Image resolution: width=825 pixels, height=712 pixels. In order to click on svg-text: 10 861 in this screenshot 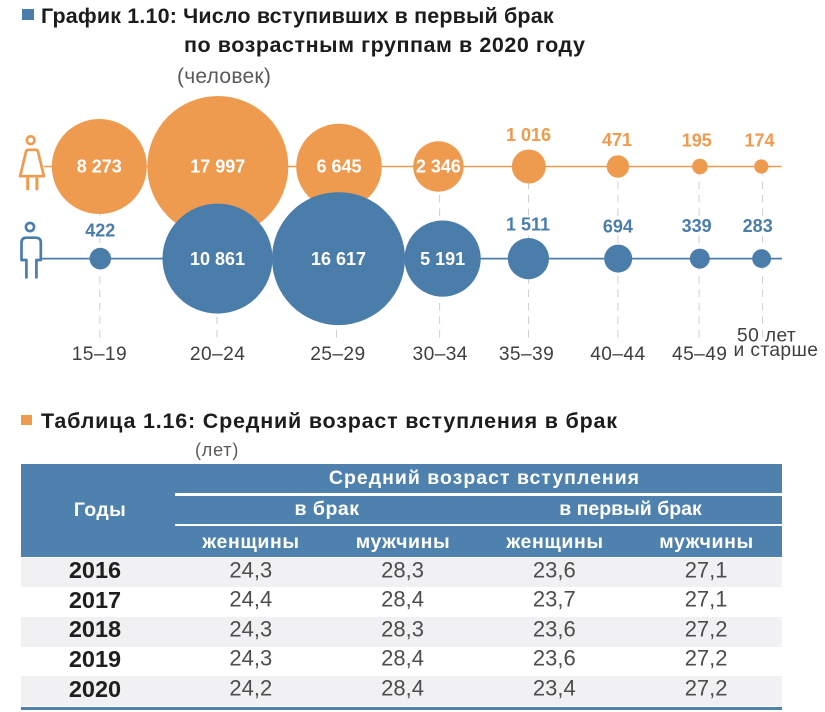, I will do `click(217, 259)`.